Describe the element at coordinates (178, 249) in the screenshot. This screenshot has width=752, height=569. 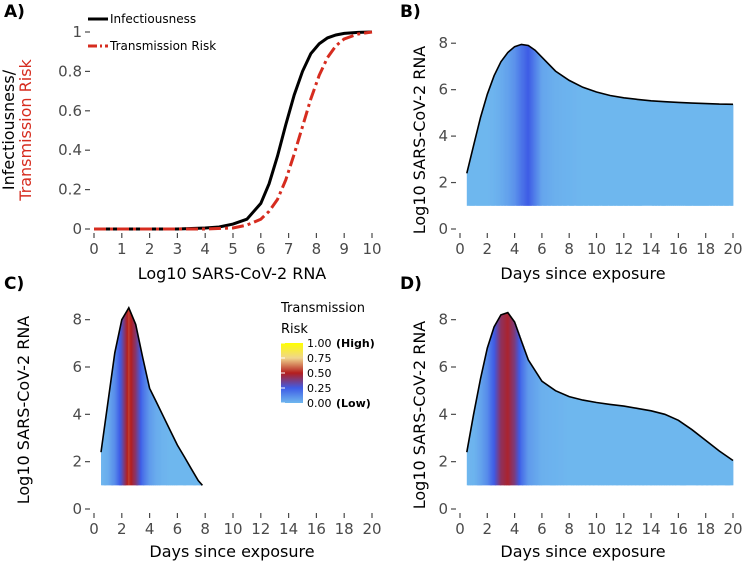
I see `panel0-xtick-label: 3` at that location.